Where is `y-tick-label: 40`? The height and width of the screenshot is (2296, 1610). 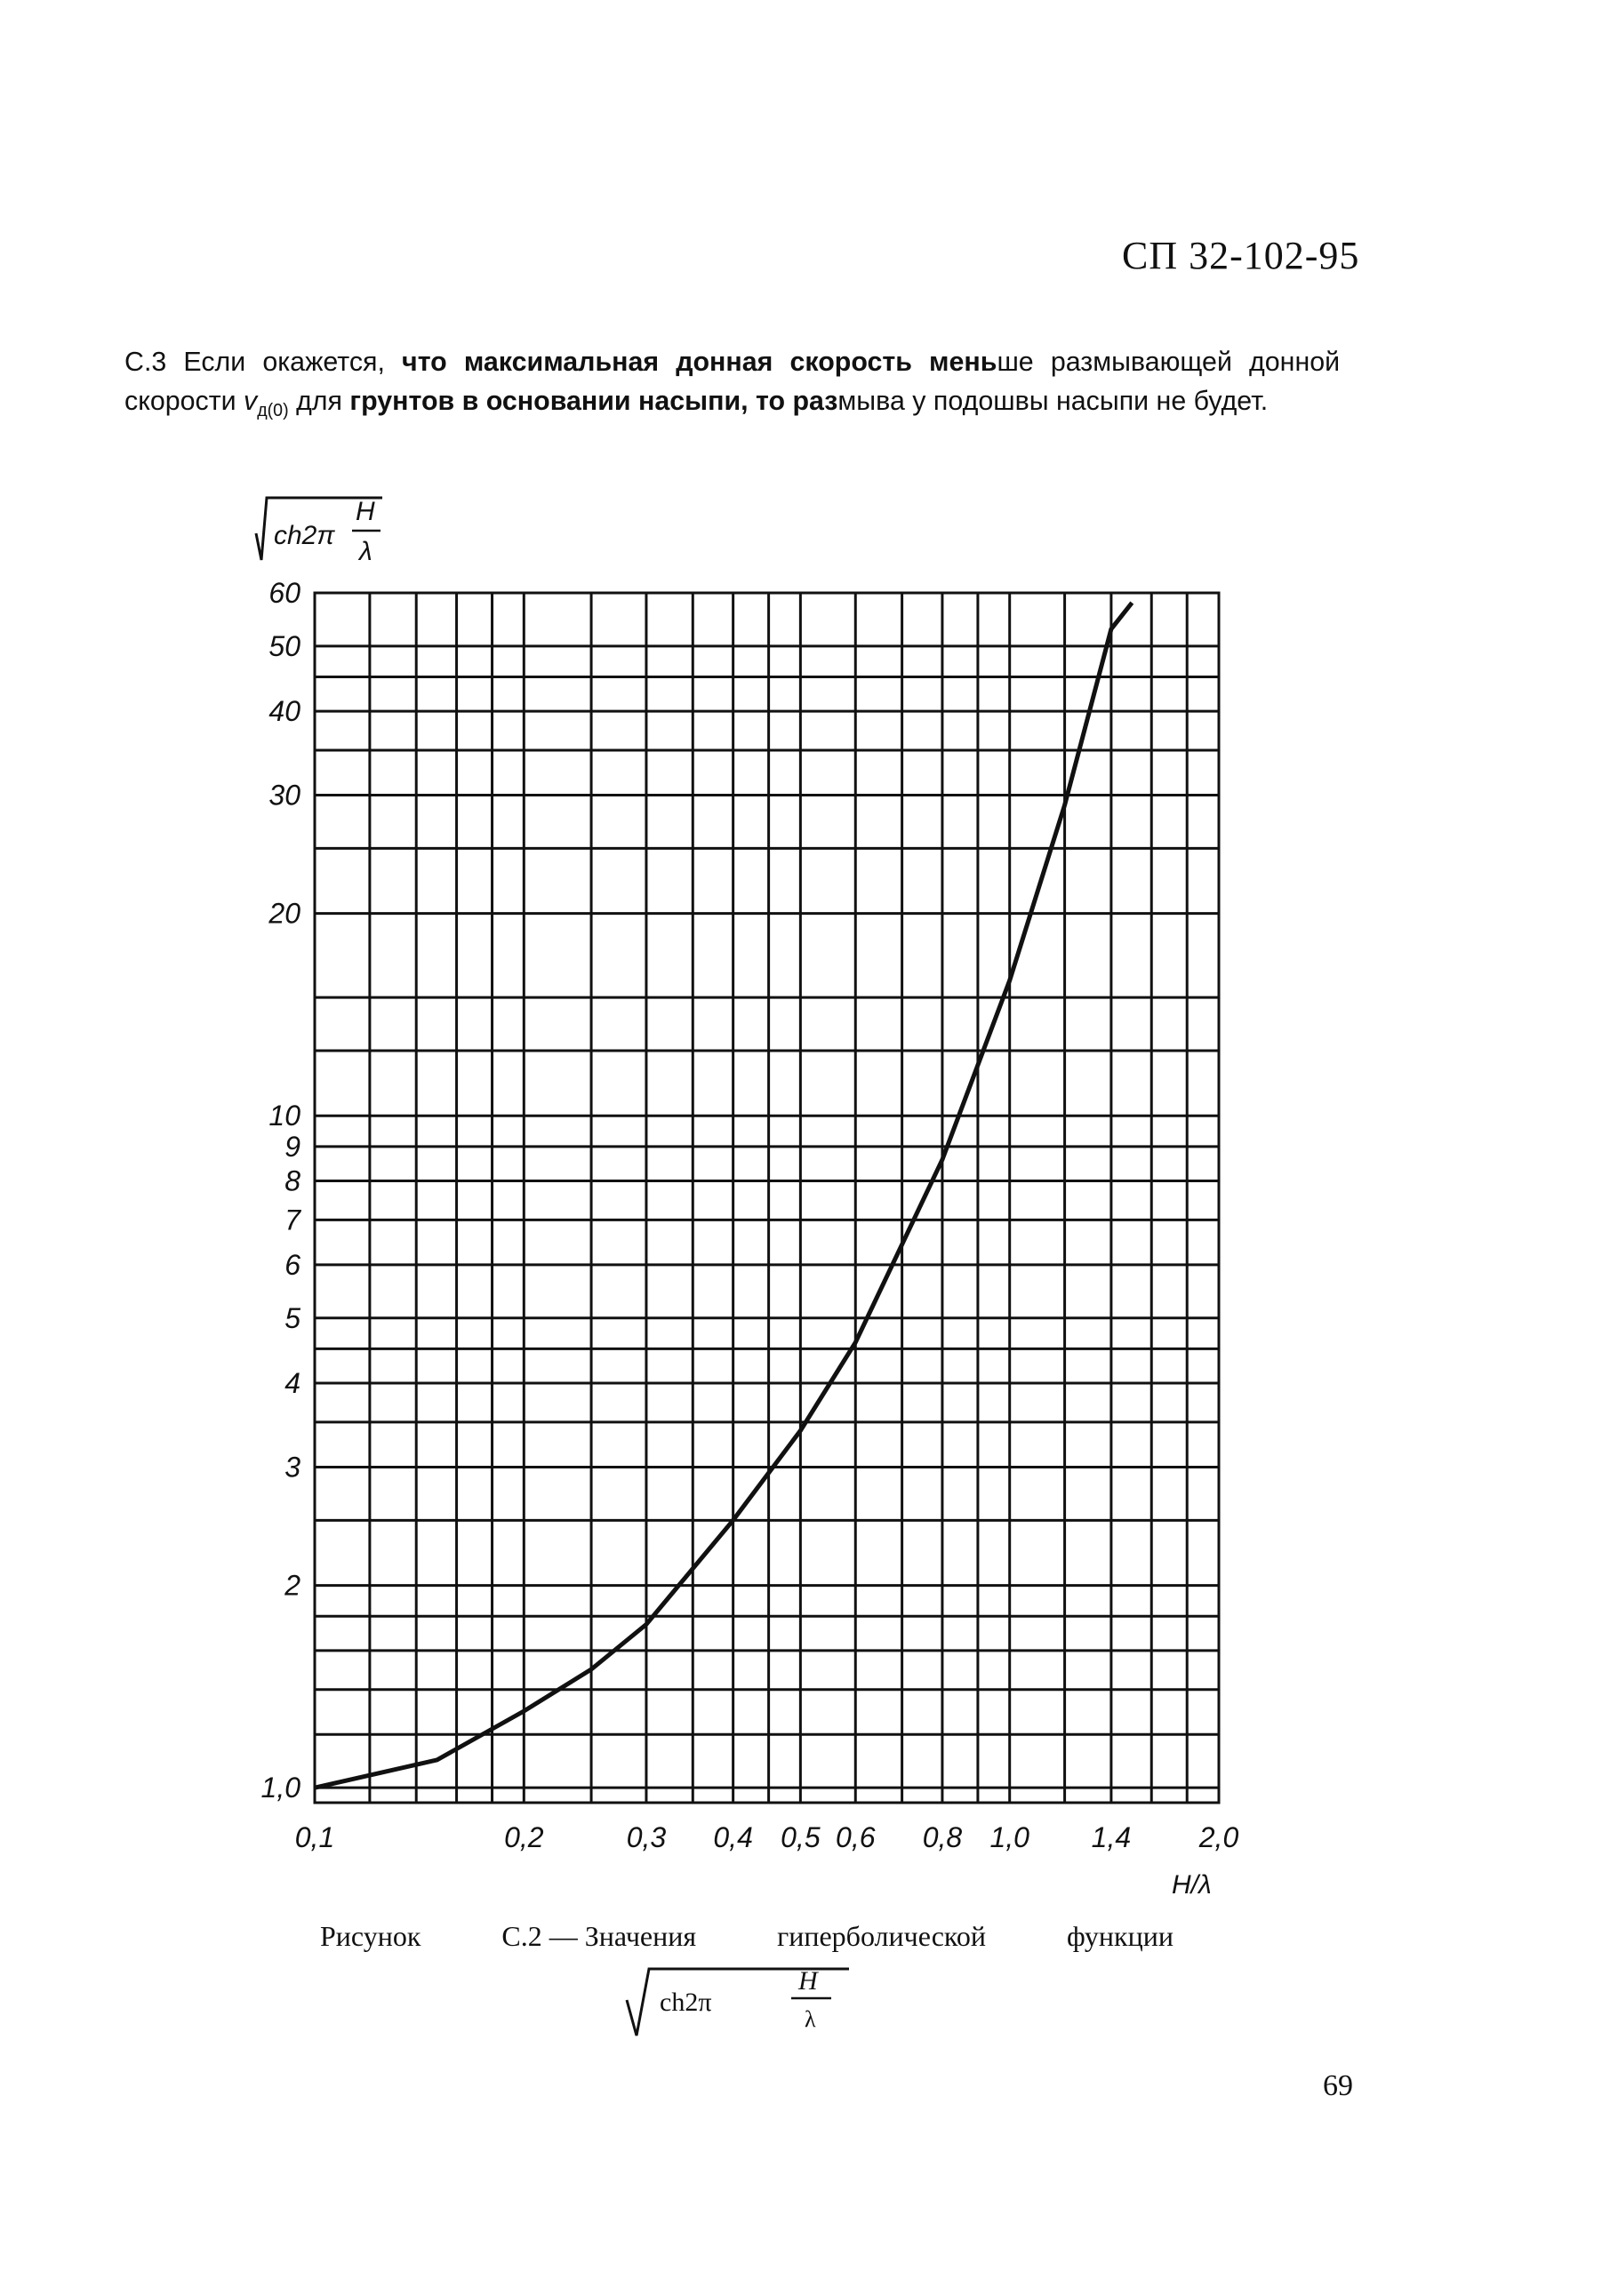
y-tick-label: 40 is located at coordinates (284, 711).